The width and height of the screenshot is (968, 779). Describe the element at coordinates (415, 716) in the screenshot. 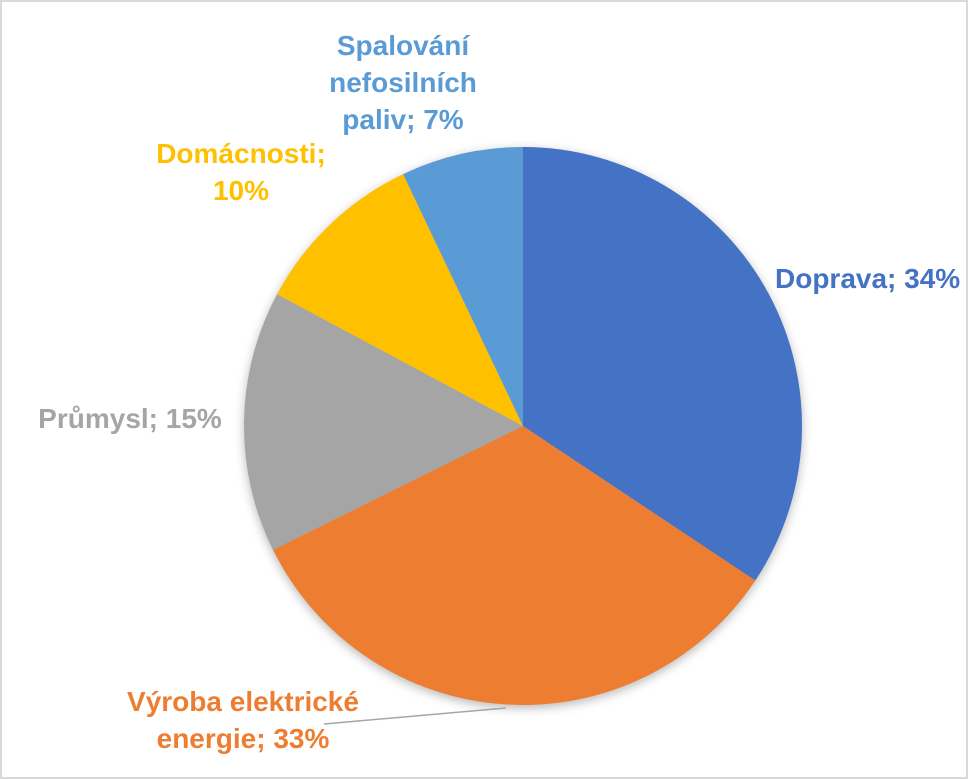

I see `leader-line-vyroba` at that location.